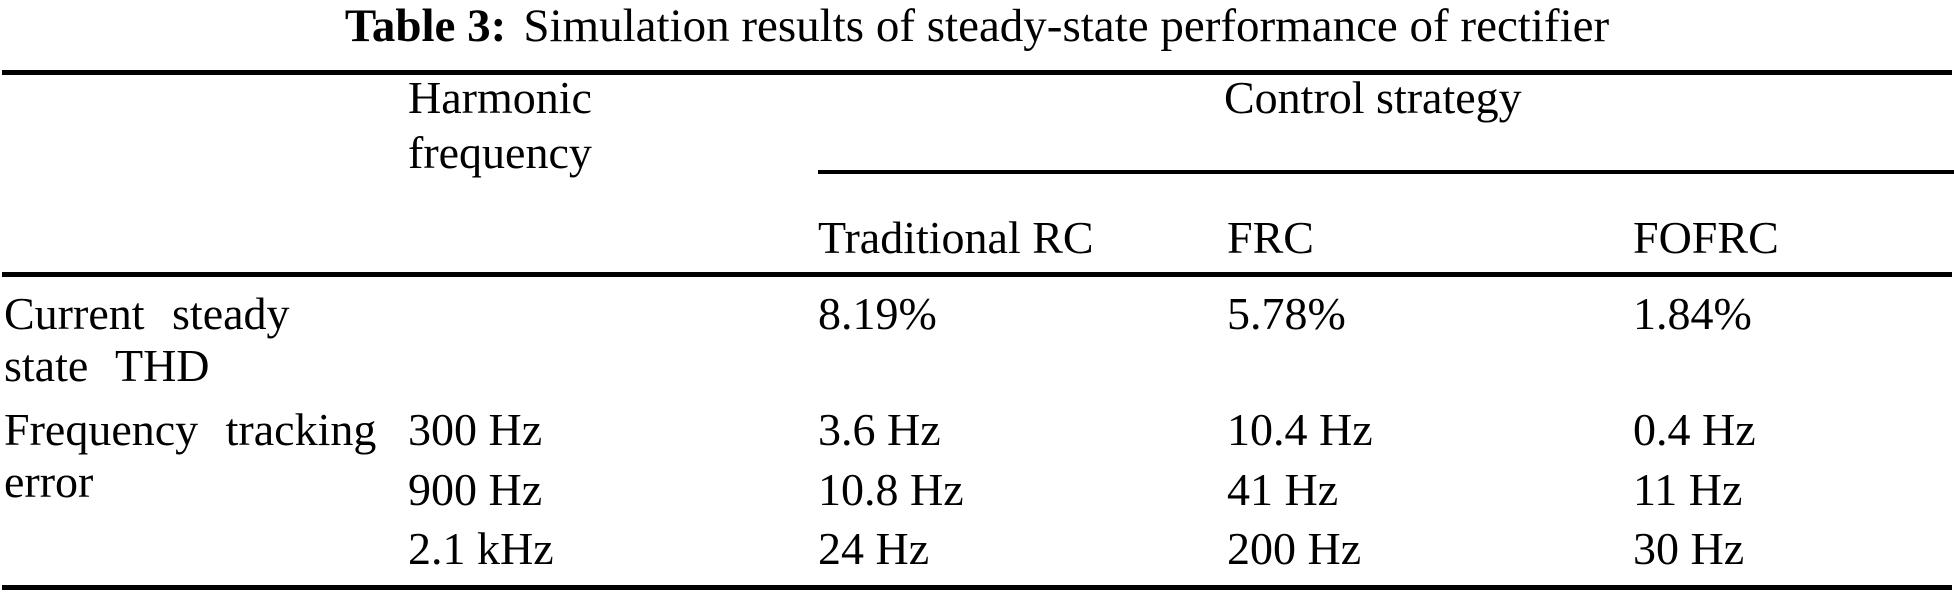  What do you see at coordinates (500, 152) in the screenshot?
I see `header-harmonic-line2: frequency` at bounding box center [500, 152].